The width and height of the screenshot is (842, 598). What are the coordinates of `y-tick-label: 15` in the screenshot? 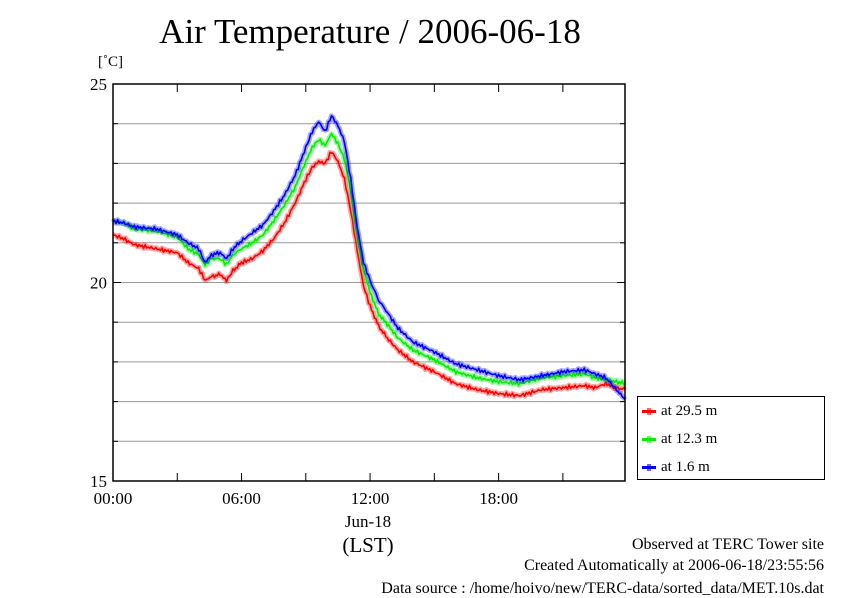 It's located at (98, 481).